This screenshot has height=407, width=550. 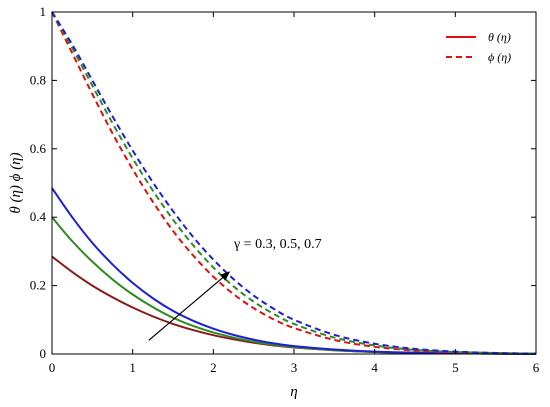 I want to click on y-tick-label-1: 0.2, so click(x=38, y=285).